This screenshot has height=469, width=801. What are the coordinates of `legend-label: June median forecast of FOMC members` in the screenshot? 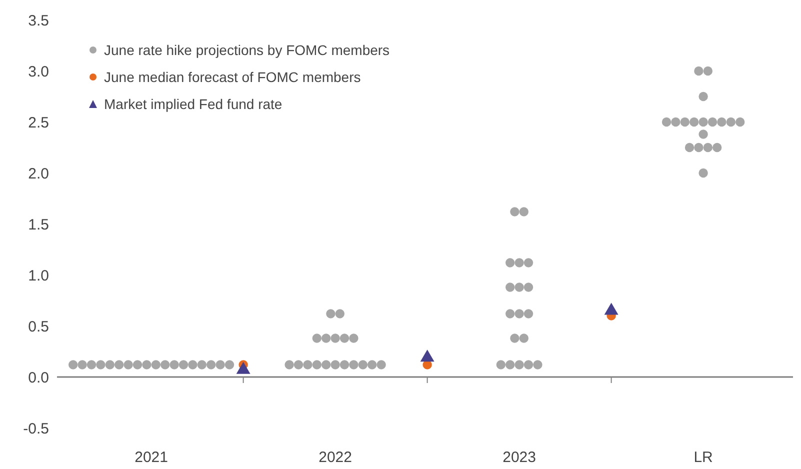 It's located at (232, 76).